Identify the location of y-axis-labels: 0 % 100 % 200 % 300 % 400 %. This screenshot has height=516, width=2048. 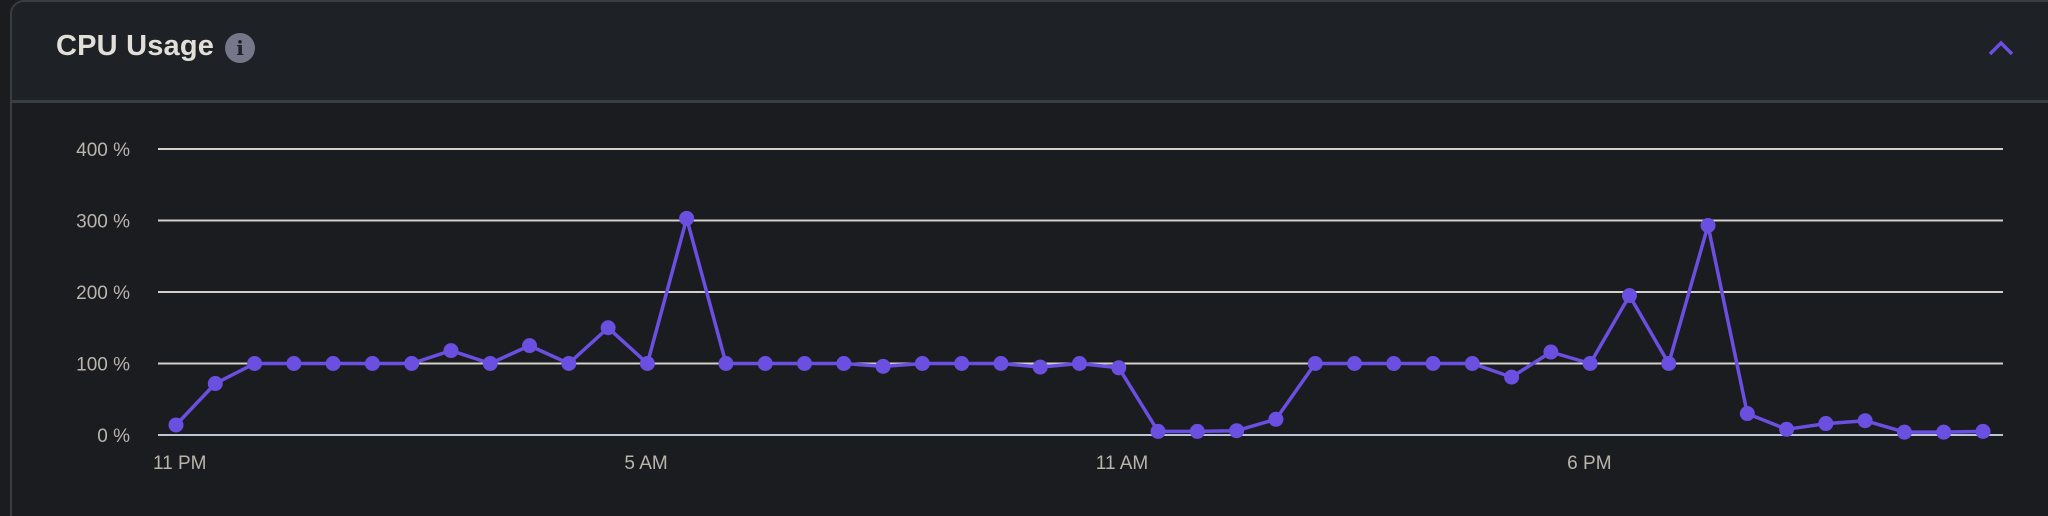
(103, 293).